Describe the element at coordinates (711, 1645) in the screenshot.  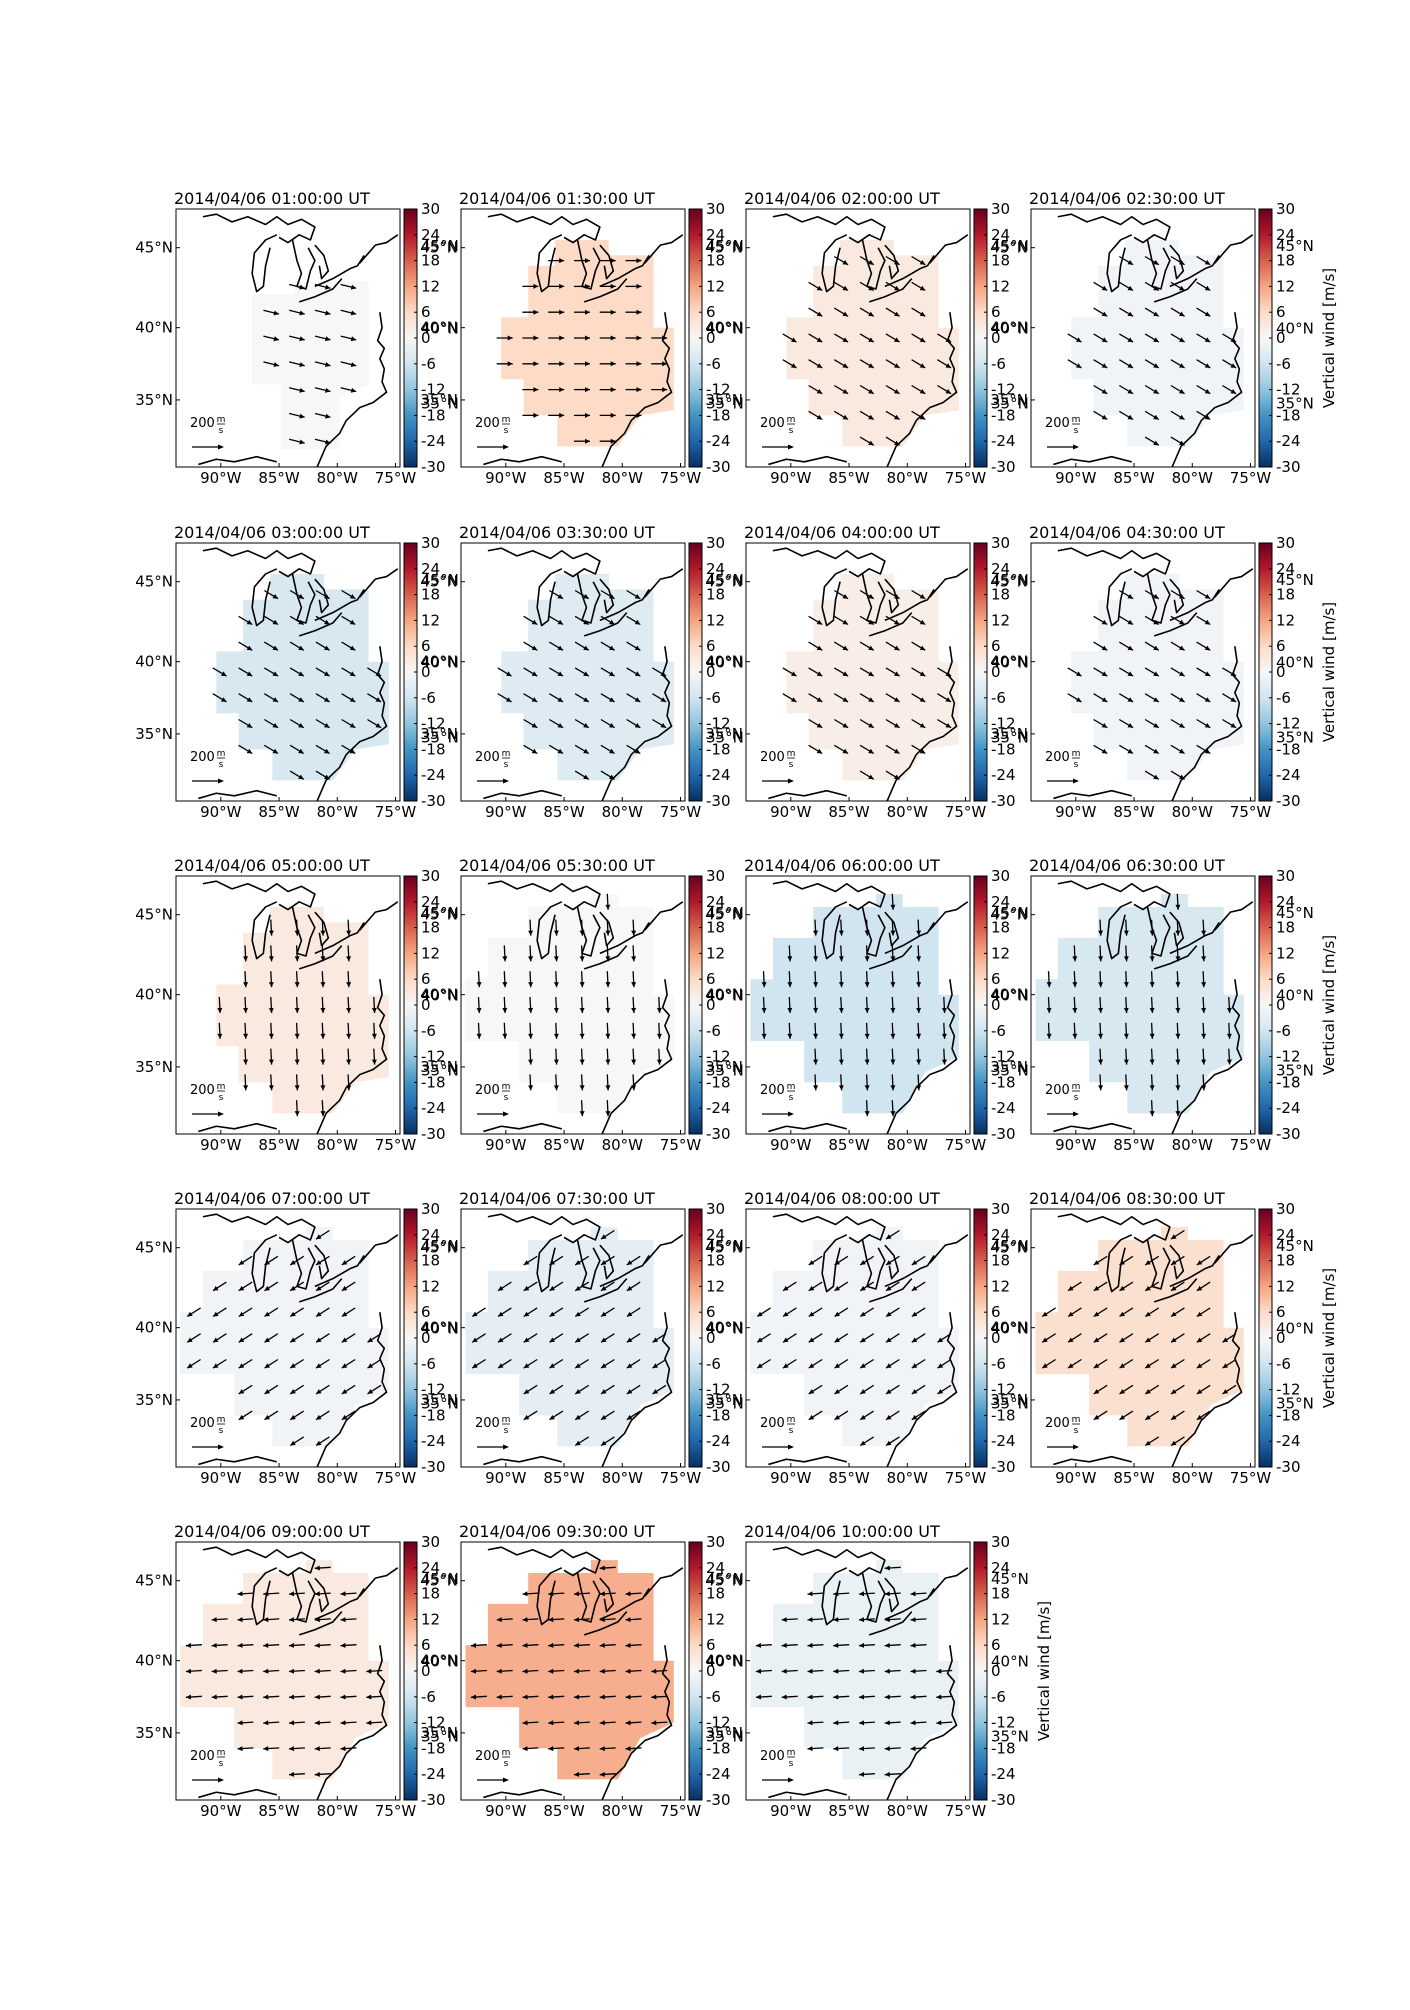
I see `colorbar-tick-label: 6` at that location.